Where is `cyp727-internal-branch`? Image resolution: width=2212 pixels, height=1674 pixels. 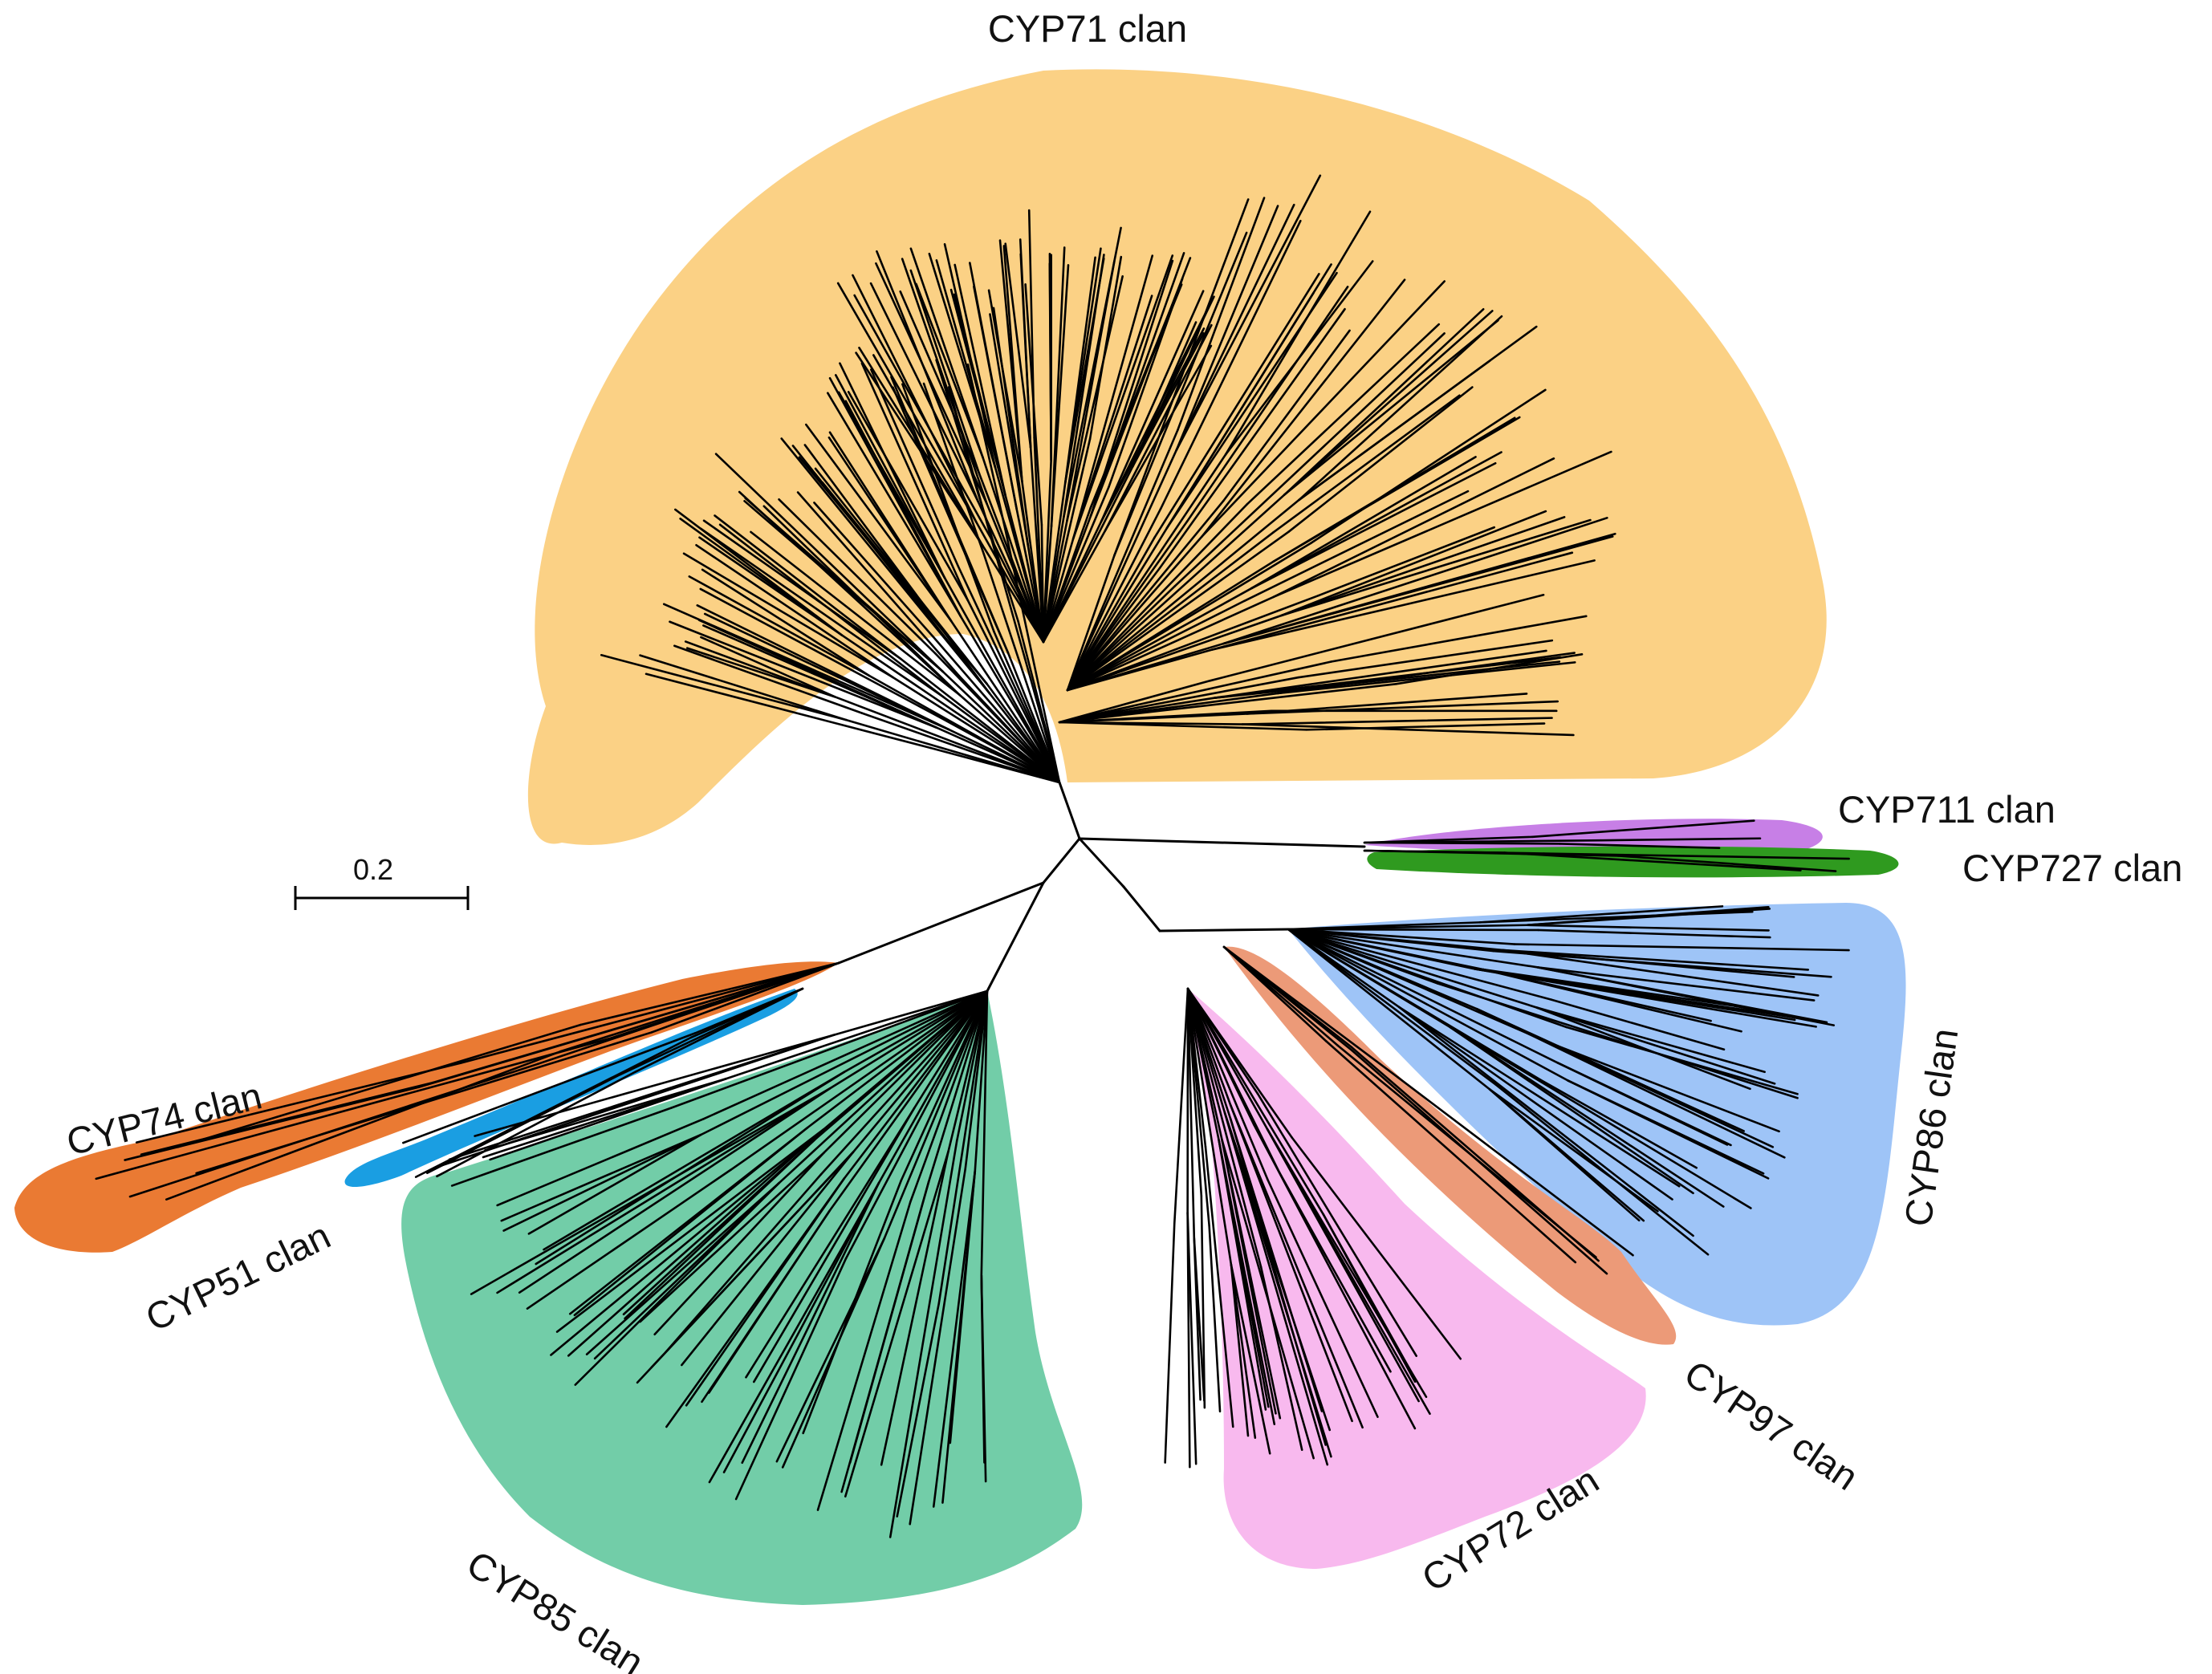
cyp727-internal-branch is located at coordinates (1454, 852).